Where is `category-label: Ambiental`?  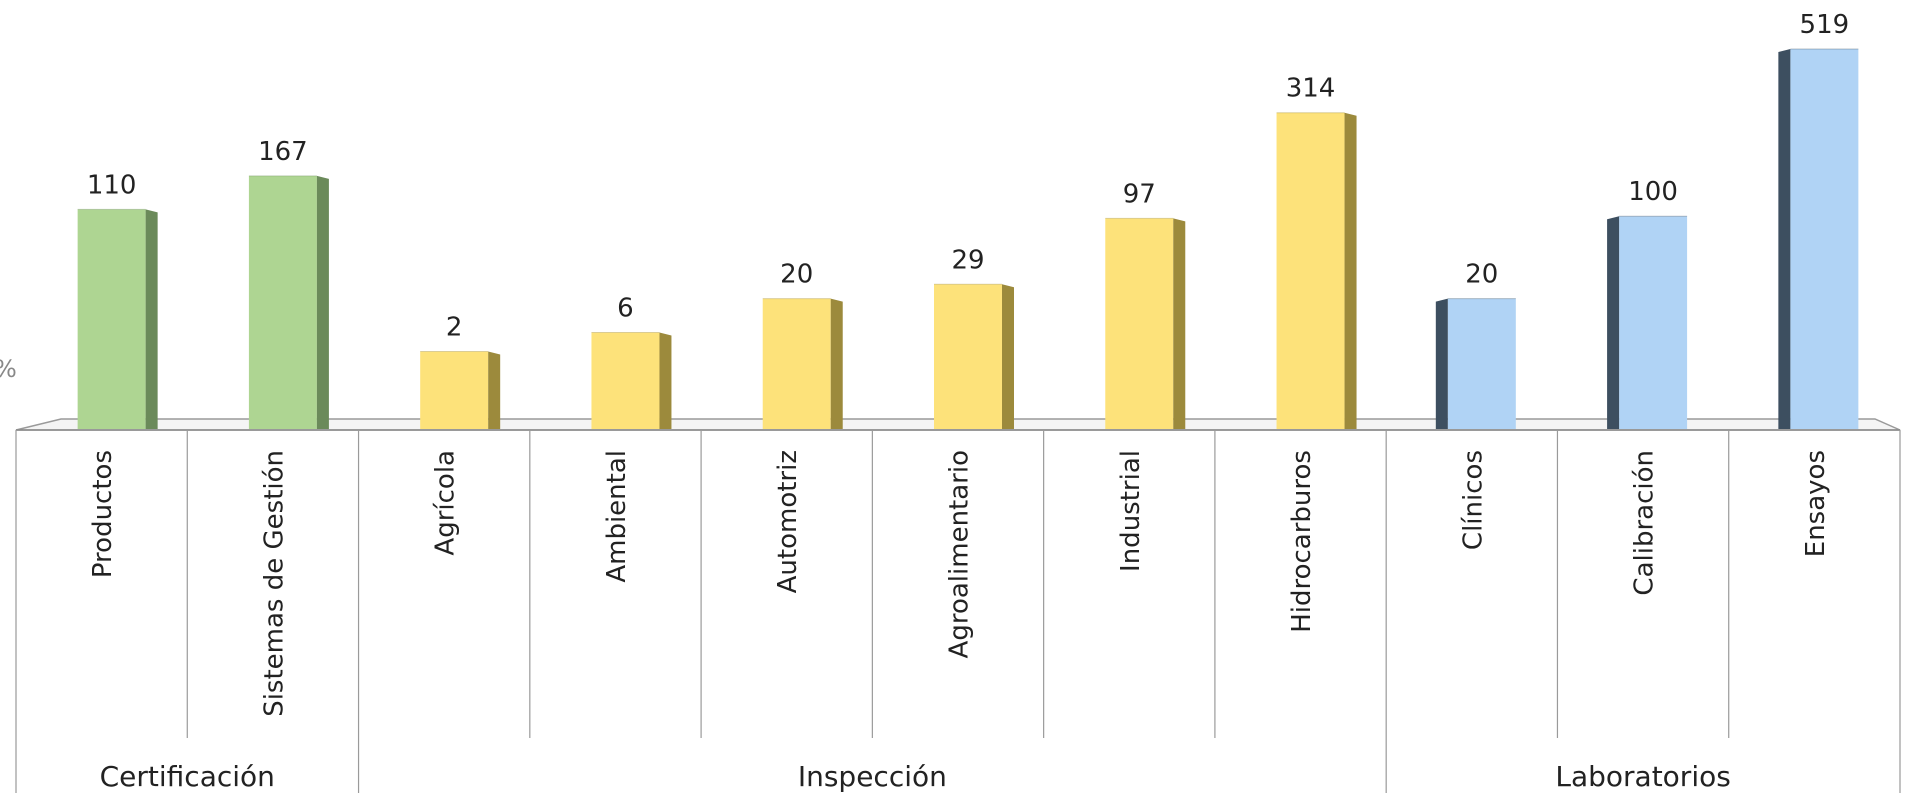
category-label: Ambiental is located at coordinates (617, 516).